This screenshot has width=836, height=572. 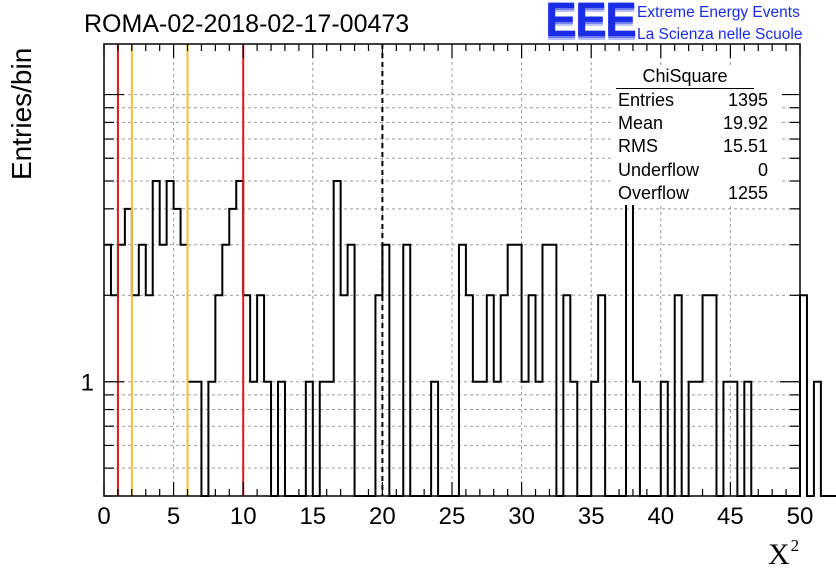 What do you see at coordinates (720, 34) in the screenshot?
I see `logo-line-2: La Scienza nelle Scuole` at bounding box center [720, 34].